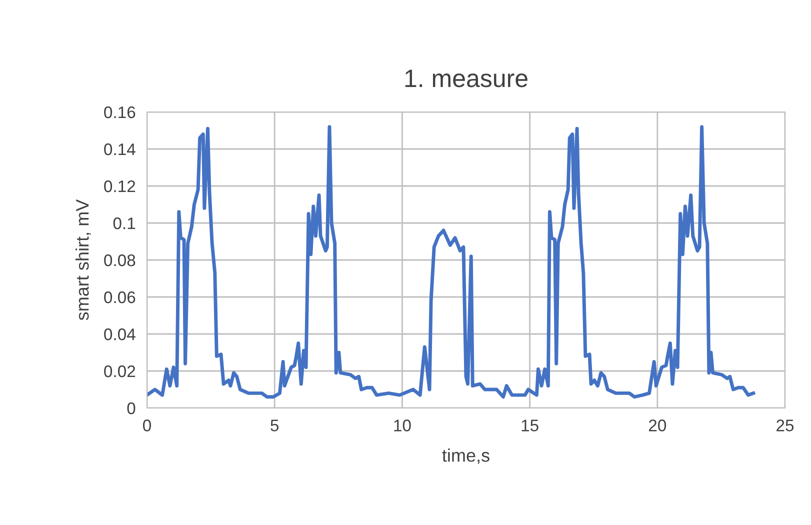 The height and width of the screenshot is (525, 811). Describe the element at coordinates (147, 426) in the screenshot. I see `x-tick-label: 0` at that location.